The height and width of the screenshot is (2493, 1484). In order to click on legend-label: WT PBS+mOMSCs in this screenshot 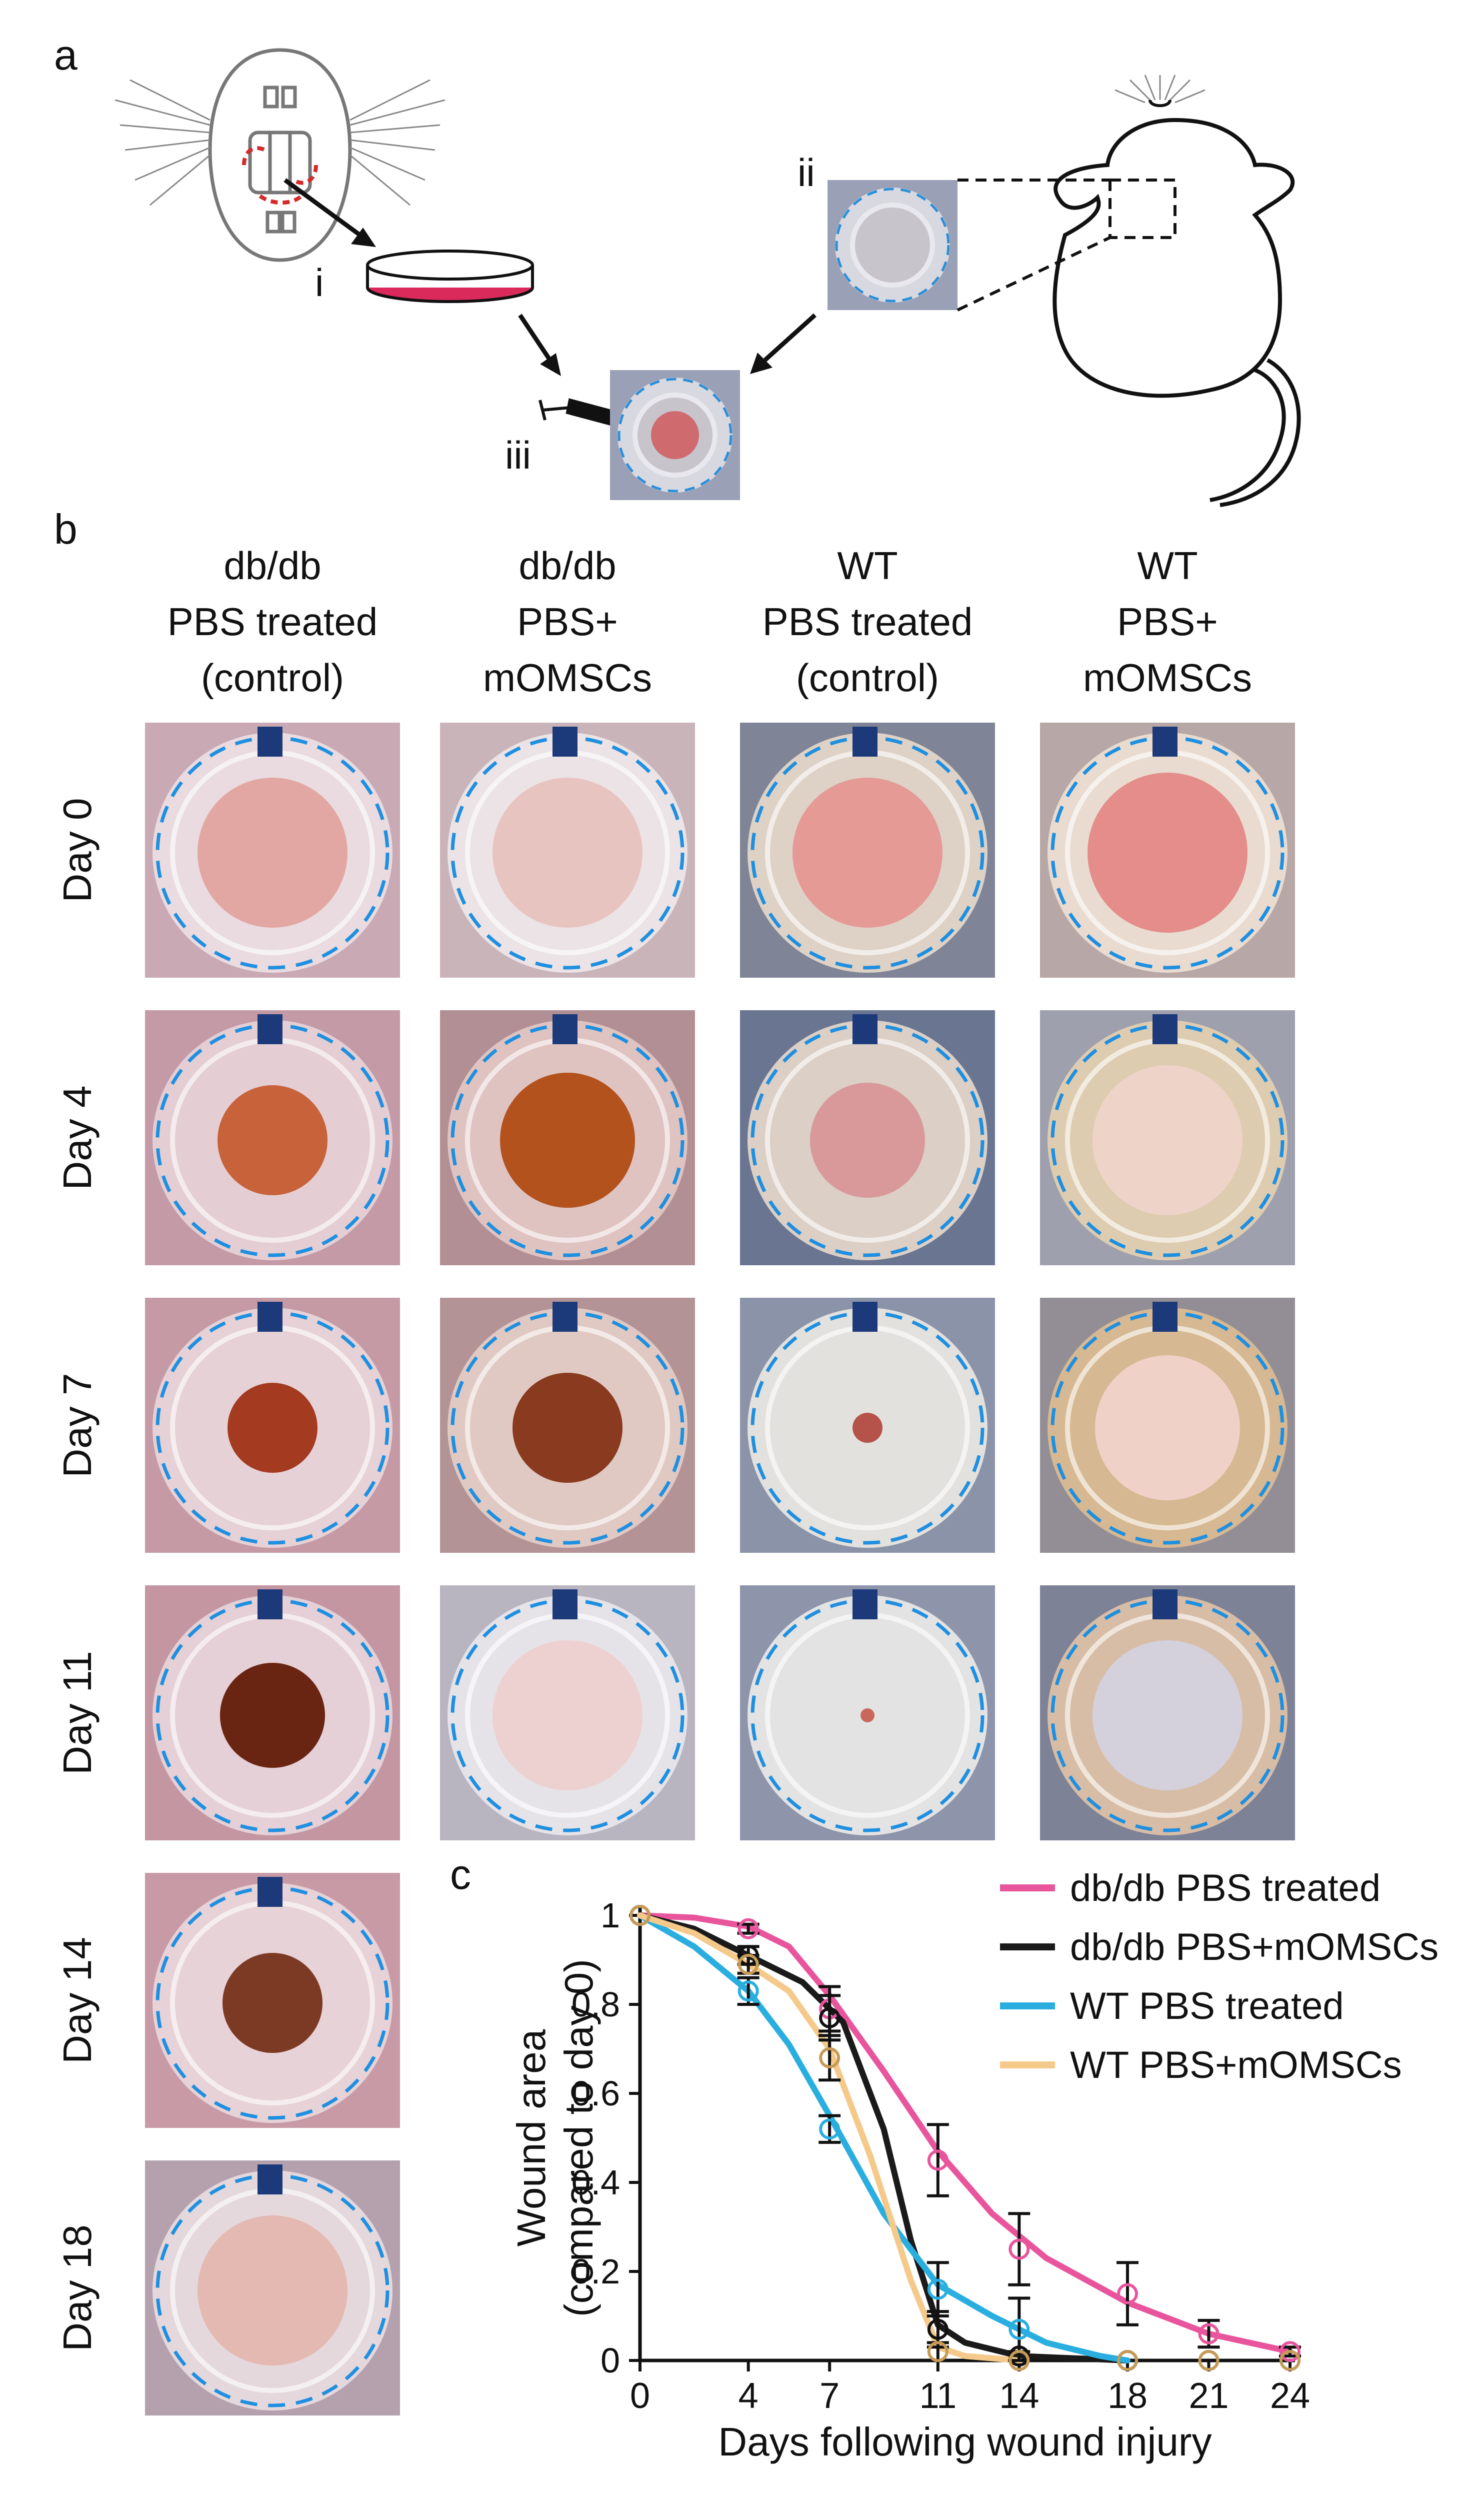, I will do `click(1236, 2065)`.